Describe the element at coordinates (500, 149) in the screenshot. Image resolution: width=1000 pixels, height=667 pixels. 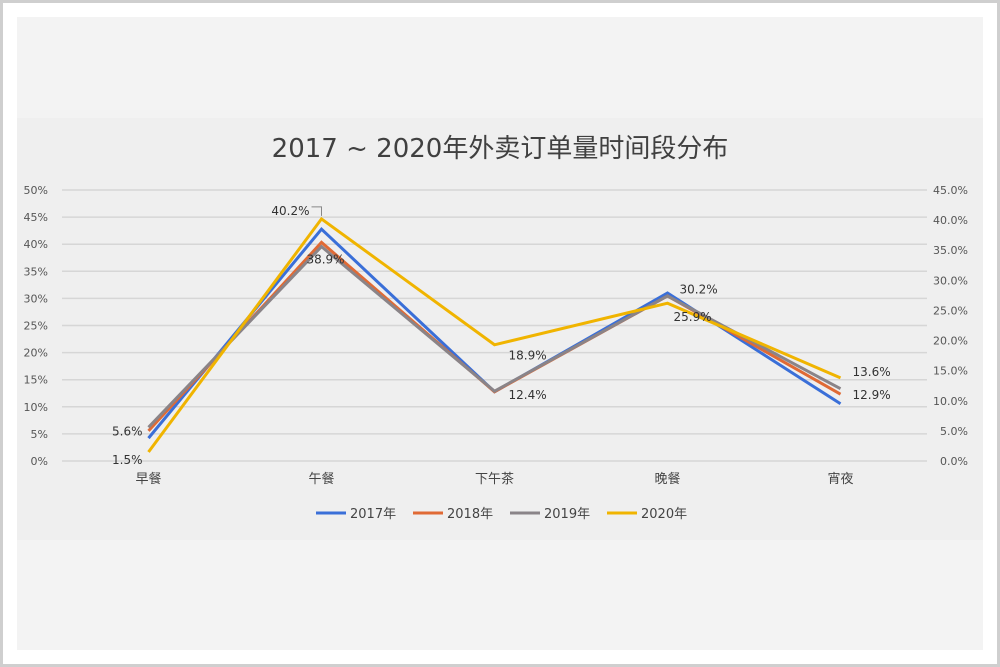
I see `chart-title: 2017 ~ 2020年外卖订单量时间段分布` at that location.